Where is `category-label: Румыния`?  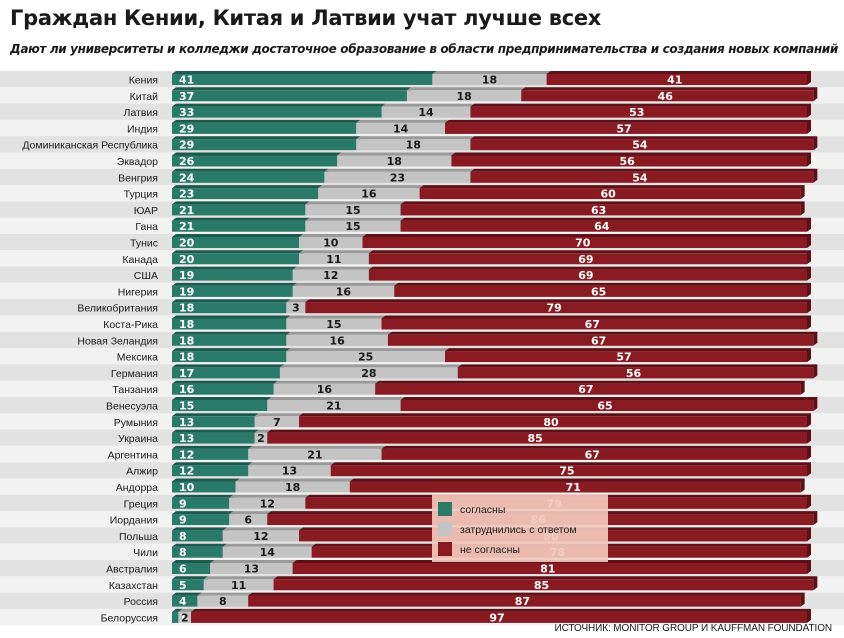
category-label: Румыния is located at coordinates (136, 423).